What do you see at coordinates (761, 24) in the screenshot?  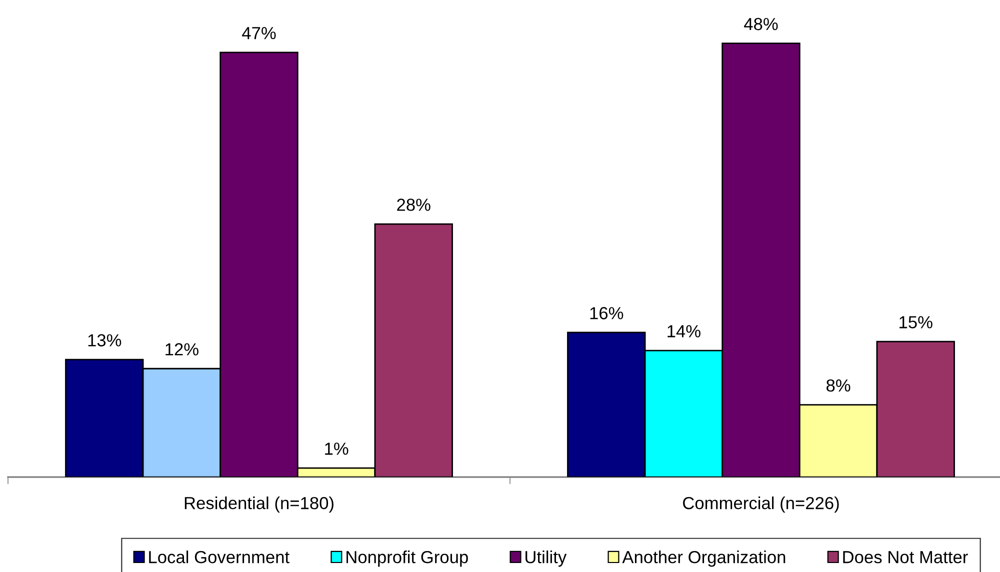 I see `data-label: 48%` at bounding box center [761, 24].